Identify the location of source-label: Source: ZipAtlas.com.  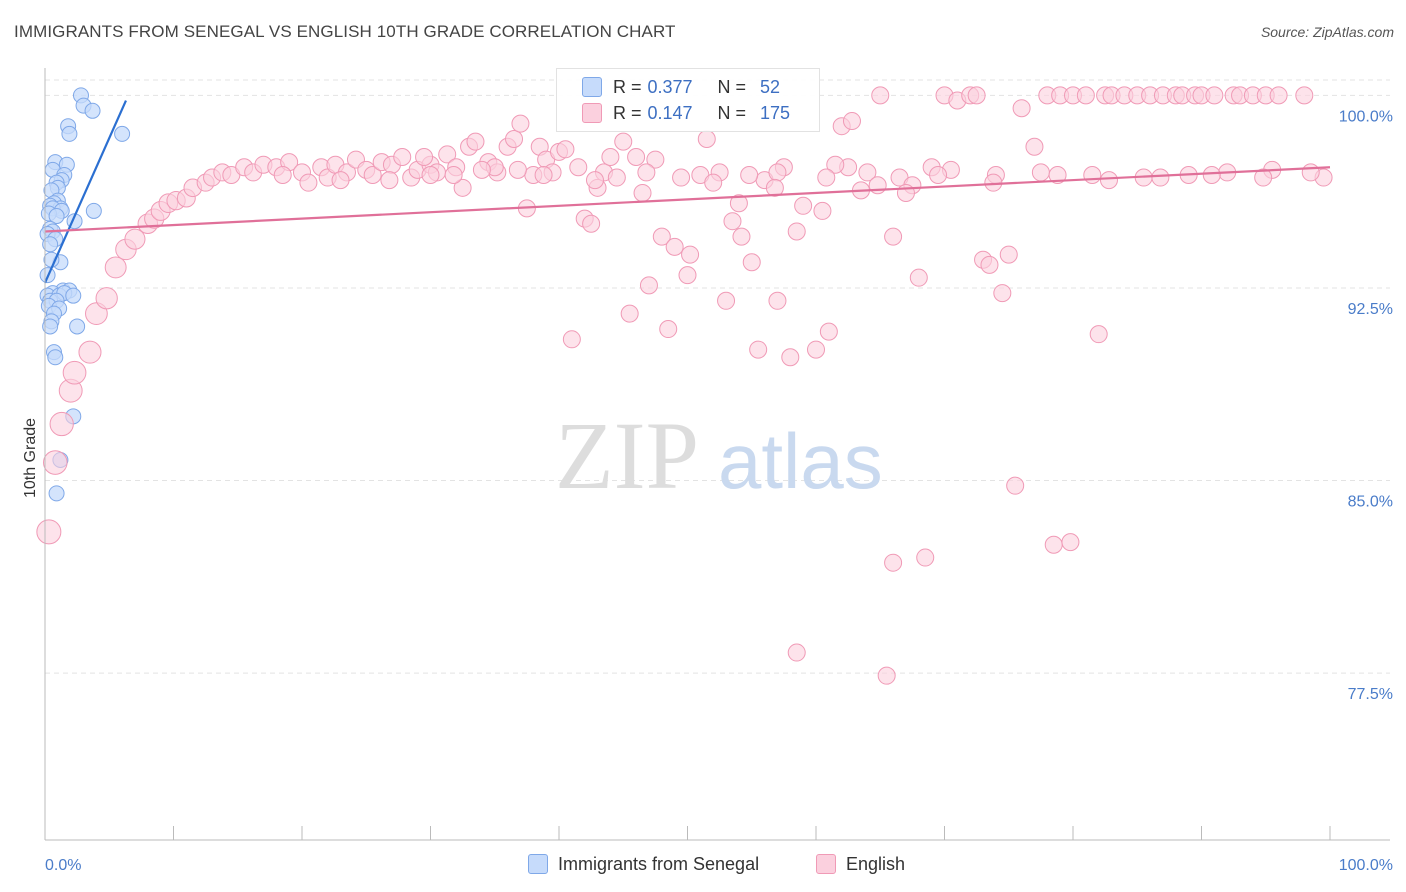
(1327, 32).